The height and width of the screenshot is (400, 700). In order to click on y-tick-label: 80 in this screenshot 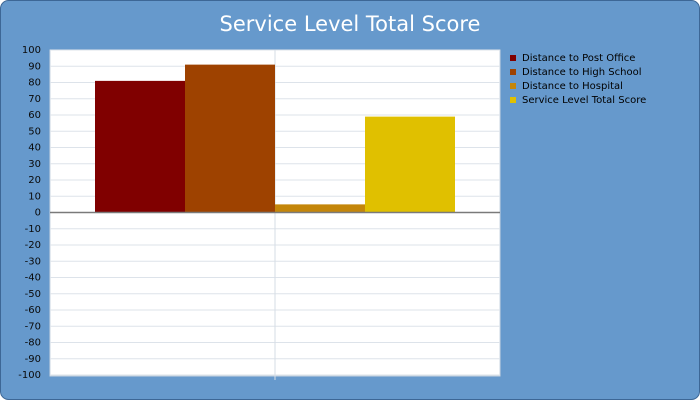, I will do `click(34, 83)`.